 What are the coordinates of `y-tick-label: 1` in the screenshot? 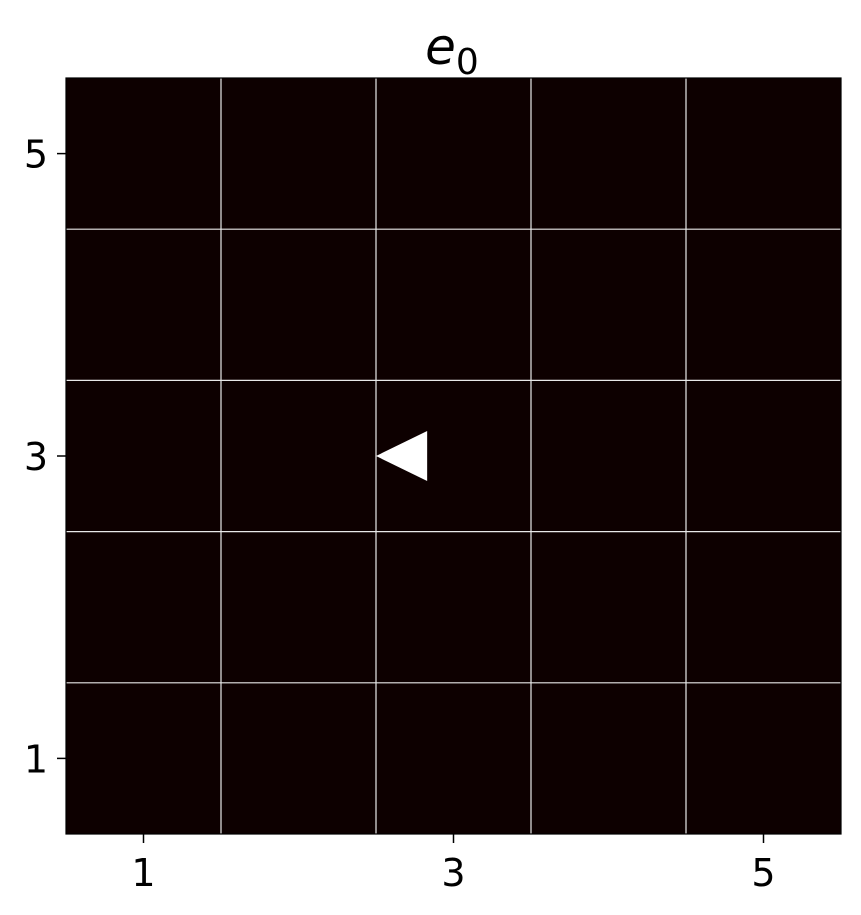 It's located at (36, 759).